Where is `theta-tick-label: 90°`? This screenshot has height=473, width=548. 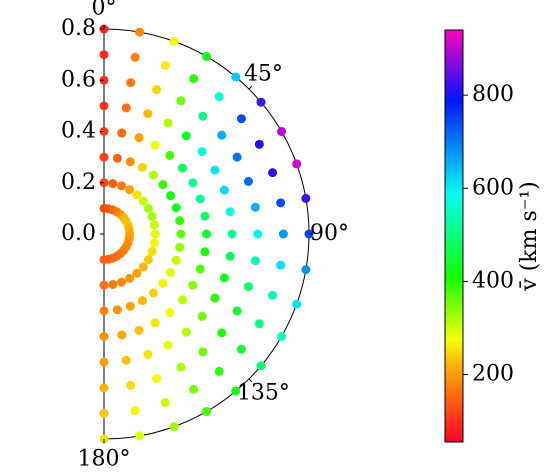 theta-tick-label: 90° is located at coordinates (329, 233).